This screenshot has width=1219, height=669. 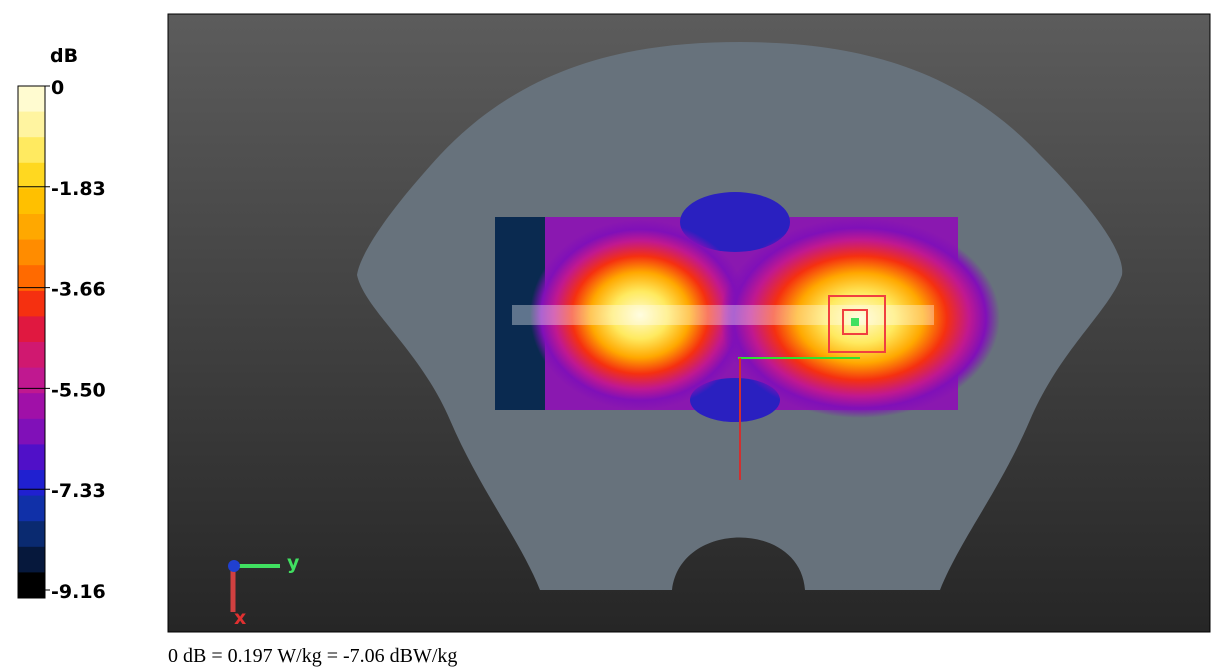 I want to click on colorbar-label: 0, so click(x=57, y=88).